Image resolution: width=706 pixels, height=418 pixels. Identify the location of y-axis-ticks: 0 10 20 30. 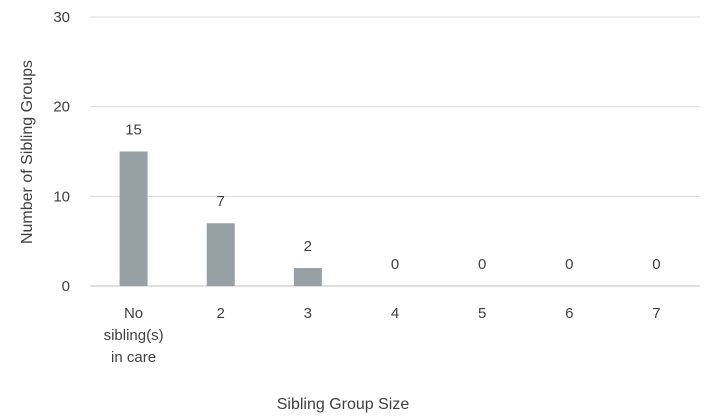
(61, 152).